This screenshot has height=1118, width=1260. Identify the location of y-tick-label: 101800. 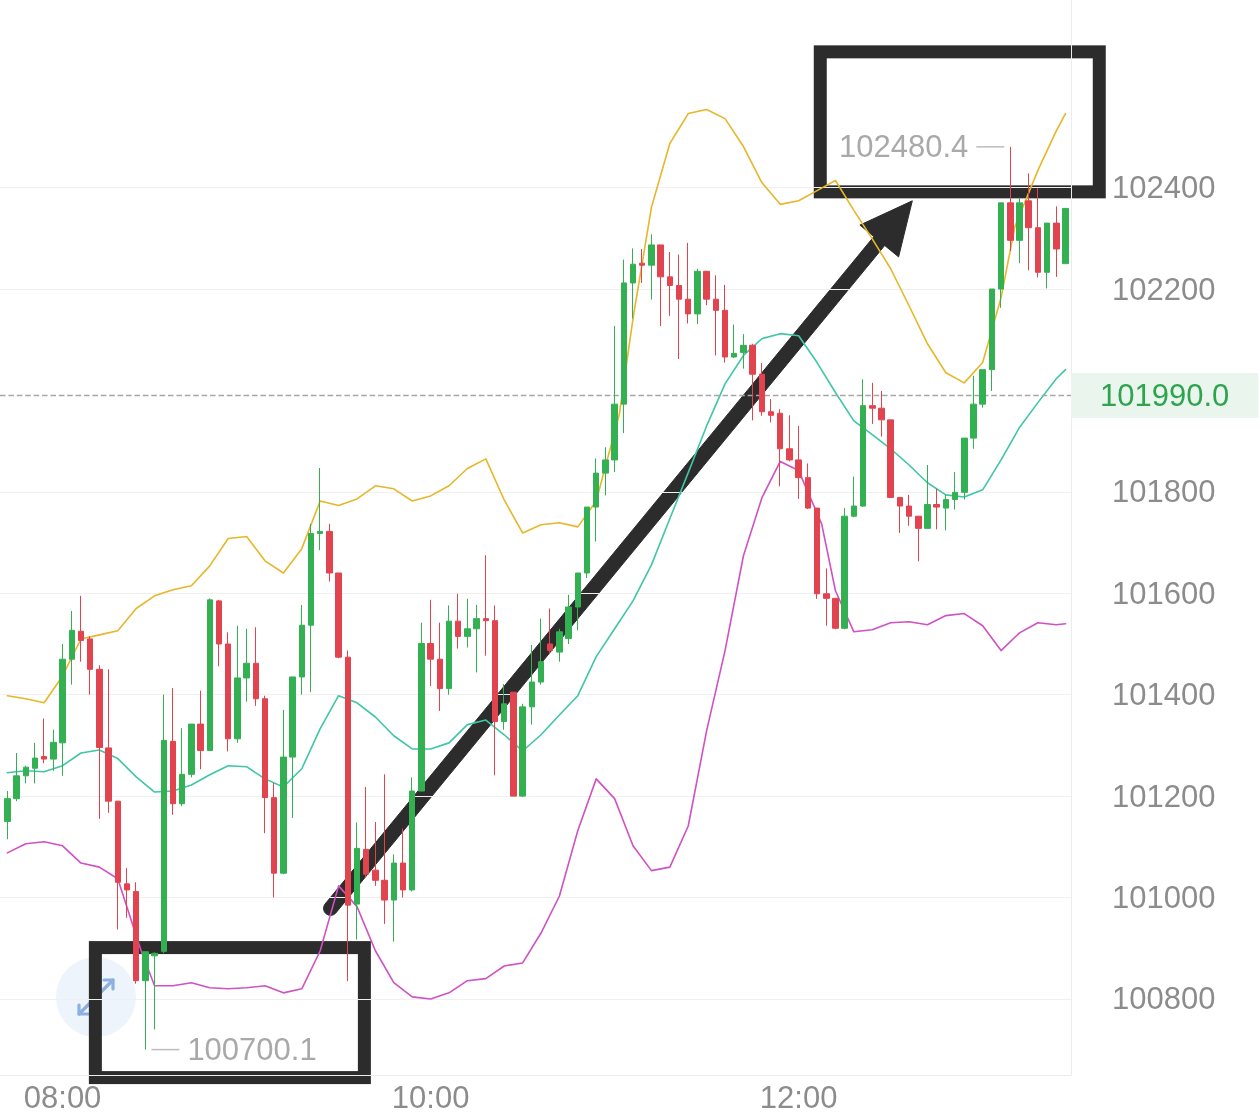
(1164, 492).